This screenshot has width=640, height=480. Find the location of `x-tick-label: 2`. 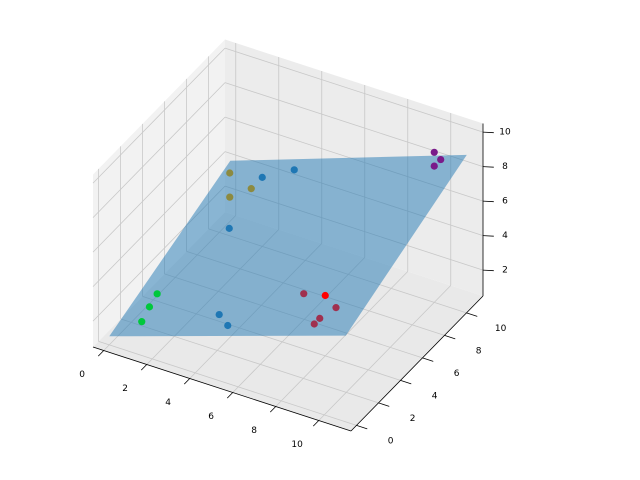

x-tick-label: 2 is located at coordinates (125, 389).